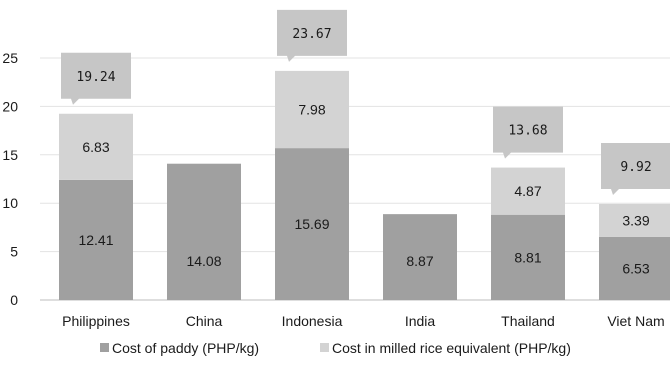  I want to click on total-callout-thailand, so click(528, 132).